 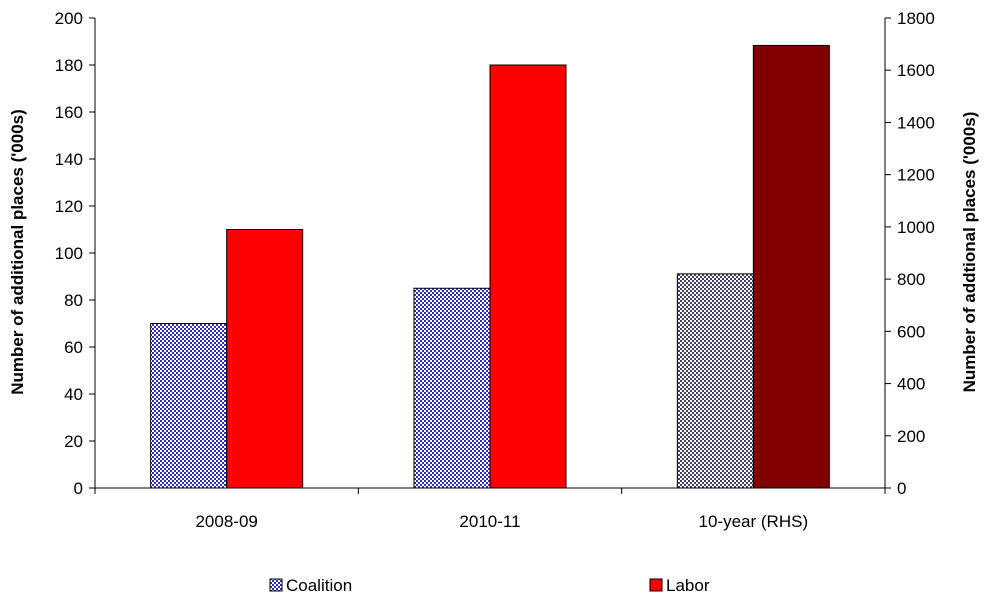 What do you see at coordinates (73, 394) in the screenshot?
I see `y-tick-left-label: 40` at bounding box center [73, 394].